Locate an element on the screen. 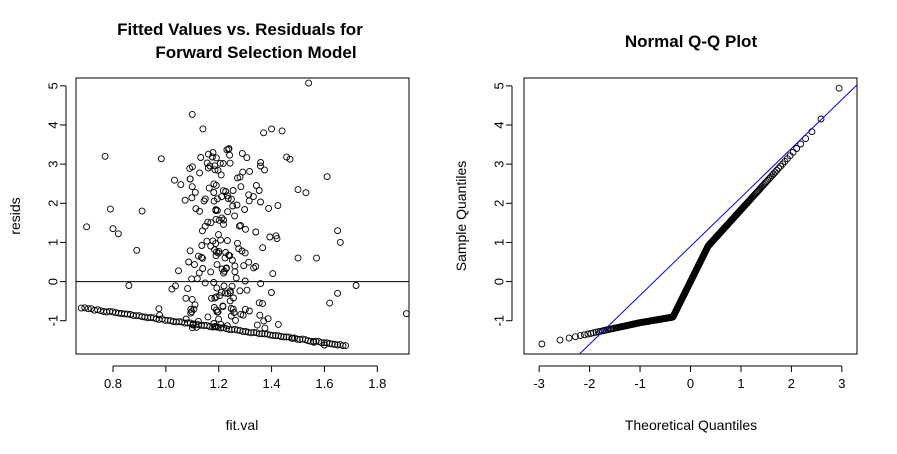 The width and height of the screenshot is (897, 454). x-tick-label: 1.0 is located at coordinates (166, 383).